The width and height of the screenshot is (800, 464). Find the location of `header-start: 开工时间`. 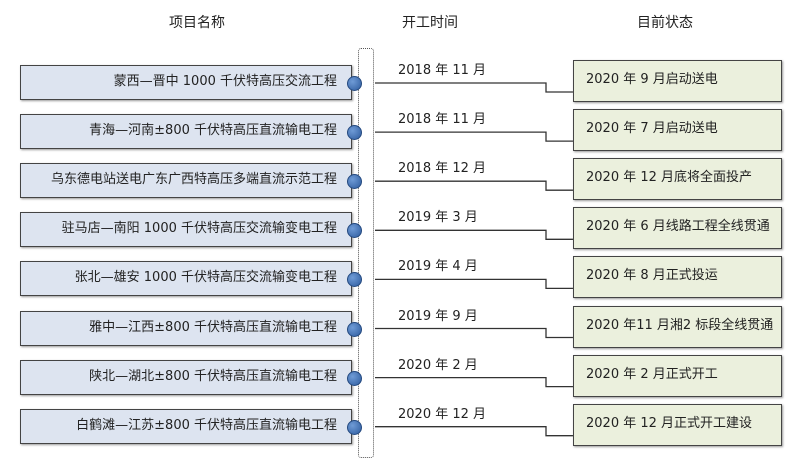

header-start: 开工时间 is located at coordinates (430, 23).